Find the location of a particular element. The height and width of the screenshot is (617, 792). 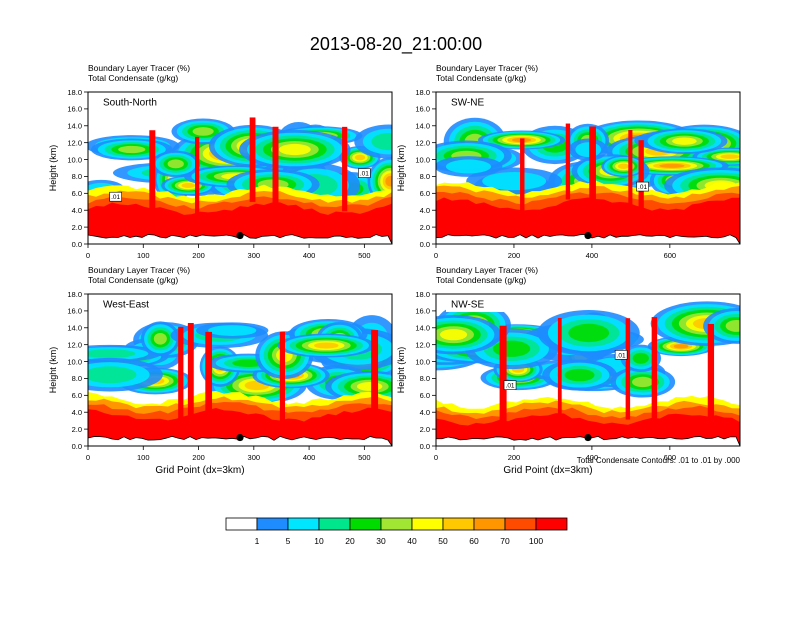

contour-label-box is located at coordinates (642, 186).